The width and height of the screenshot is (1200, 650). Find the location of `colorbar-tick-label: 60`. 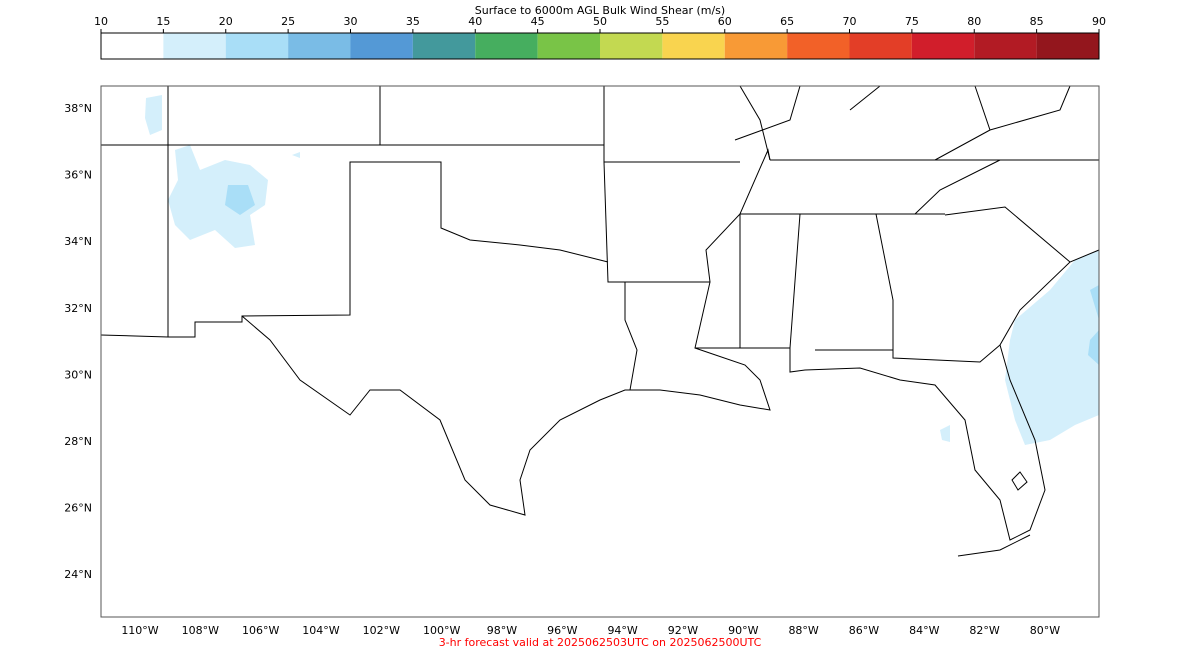

colorbar-tick-label: 60 is located at coordinates (725, 21).